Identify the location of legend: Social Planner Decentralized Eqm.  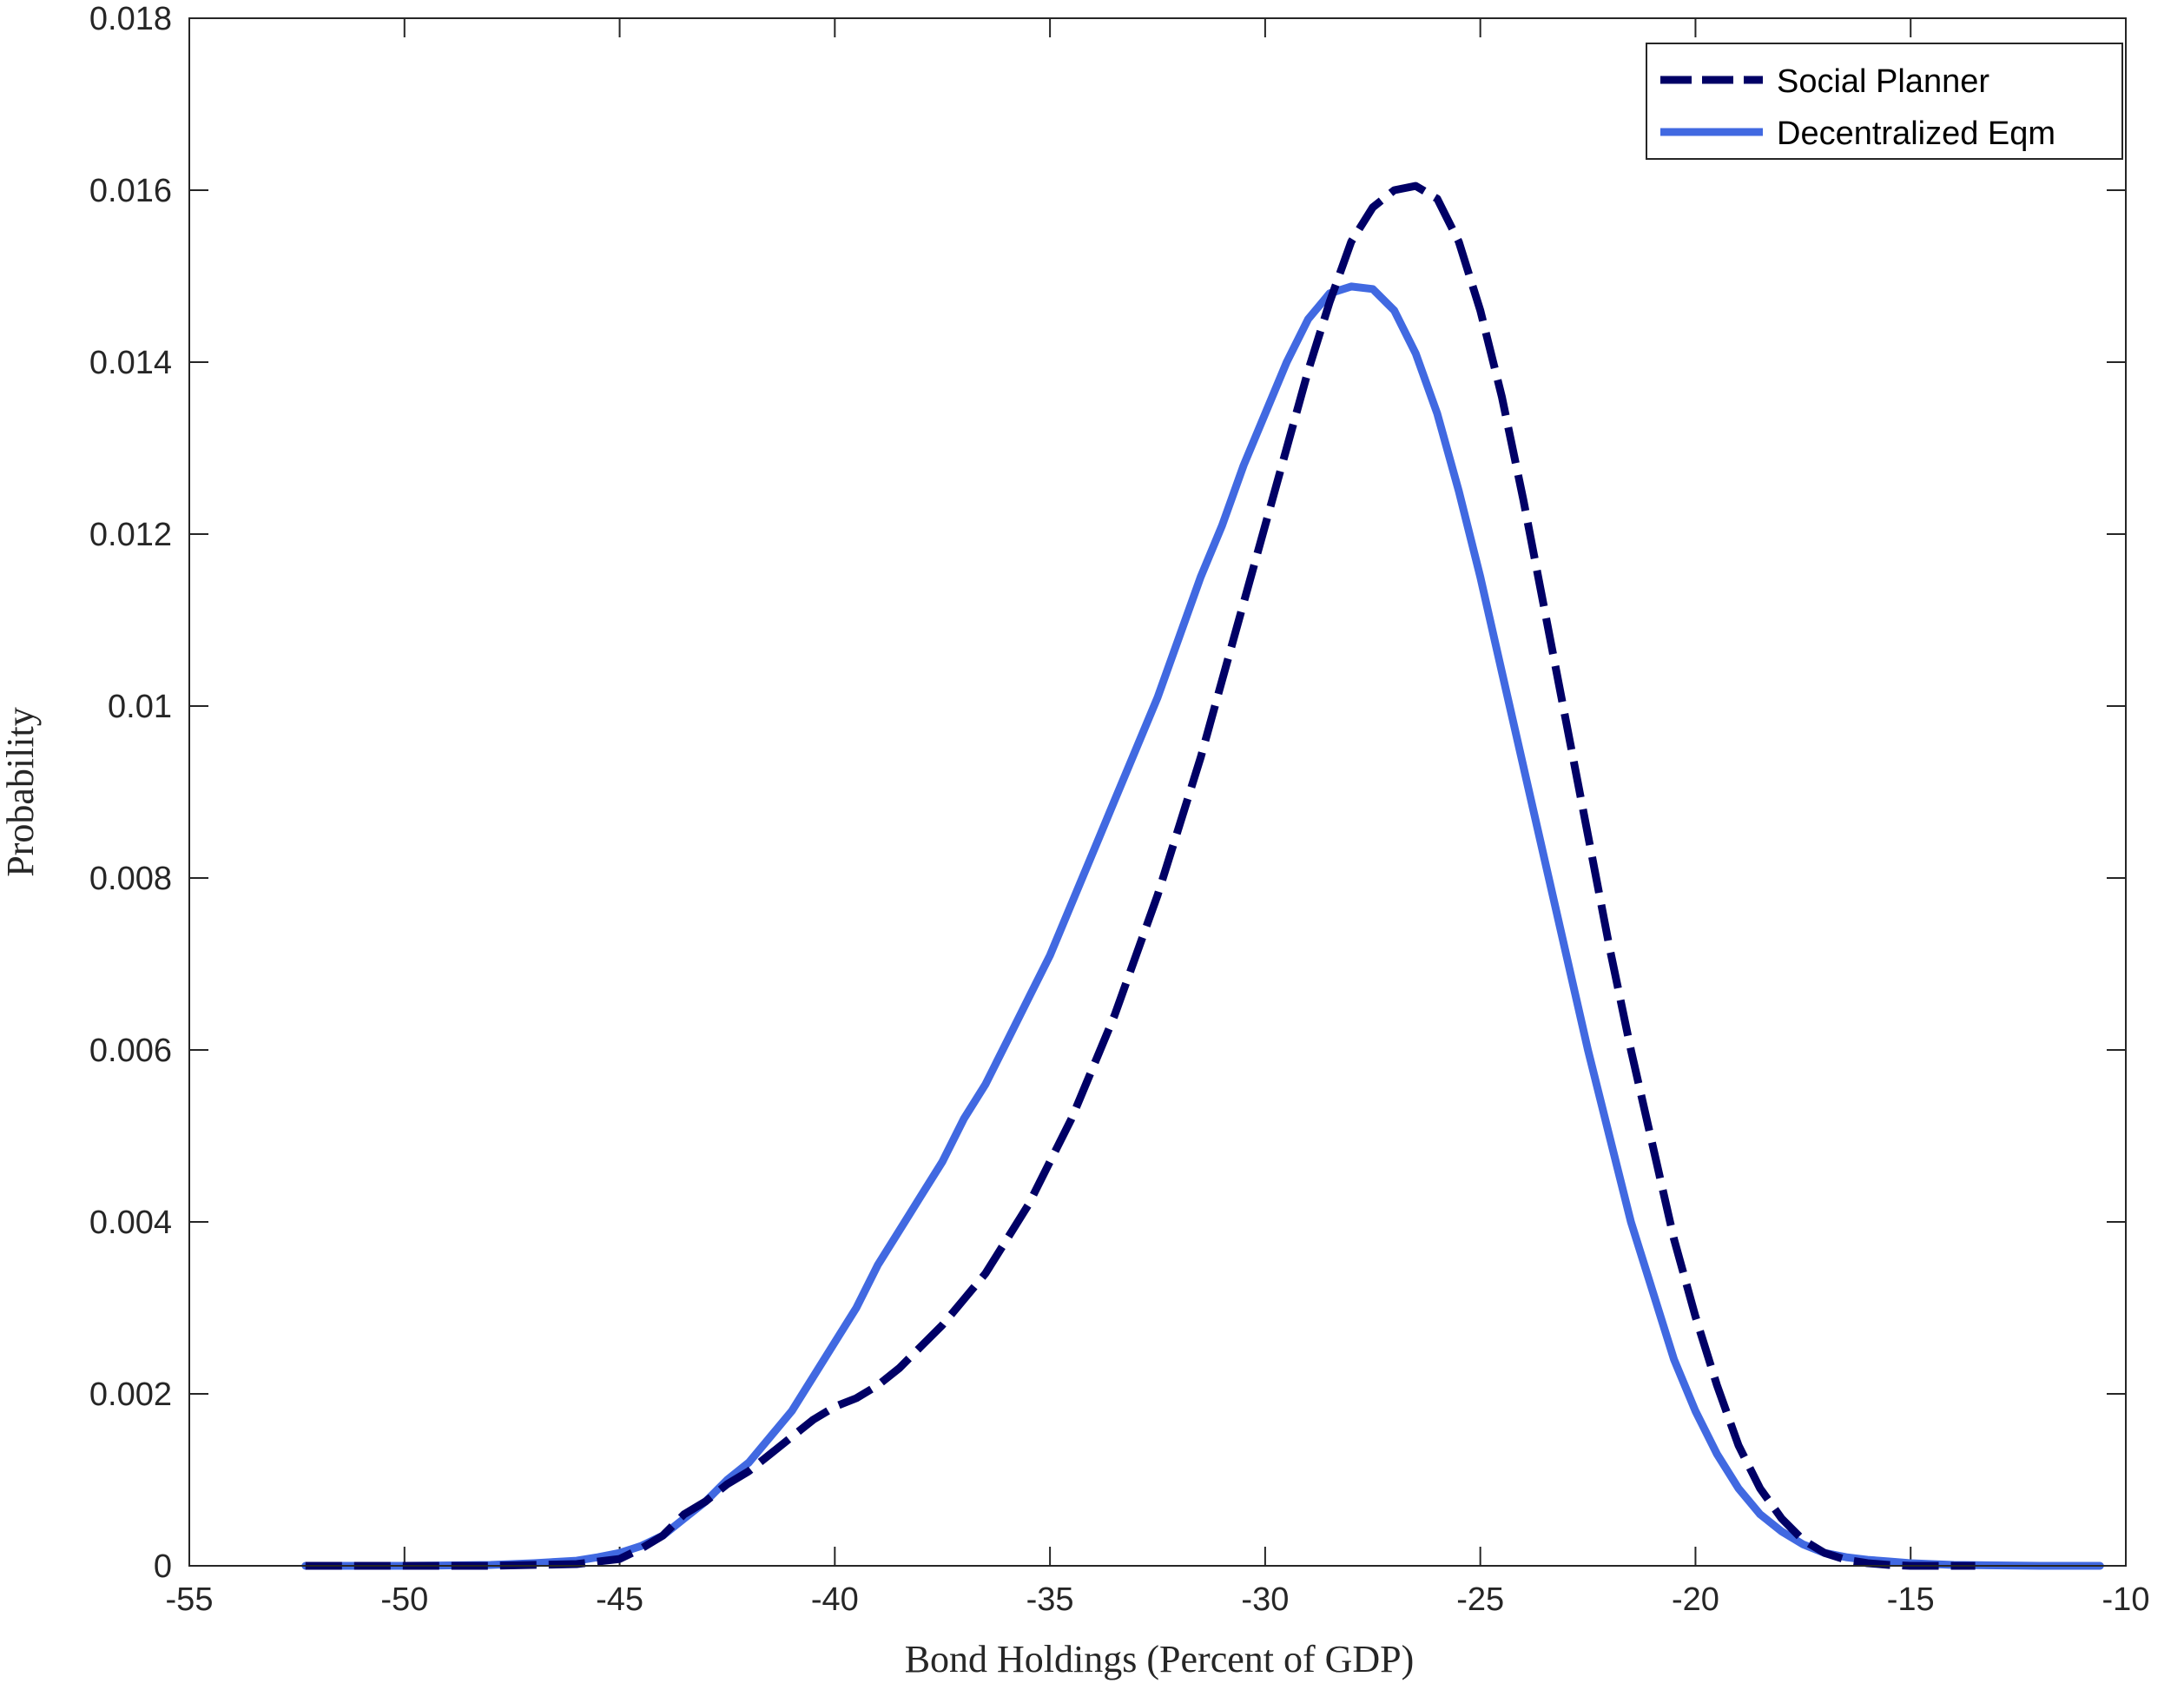
(1884, 101).